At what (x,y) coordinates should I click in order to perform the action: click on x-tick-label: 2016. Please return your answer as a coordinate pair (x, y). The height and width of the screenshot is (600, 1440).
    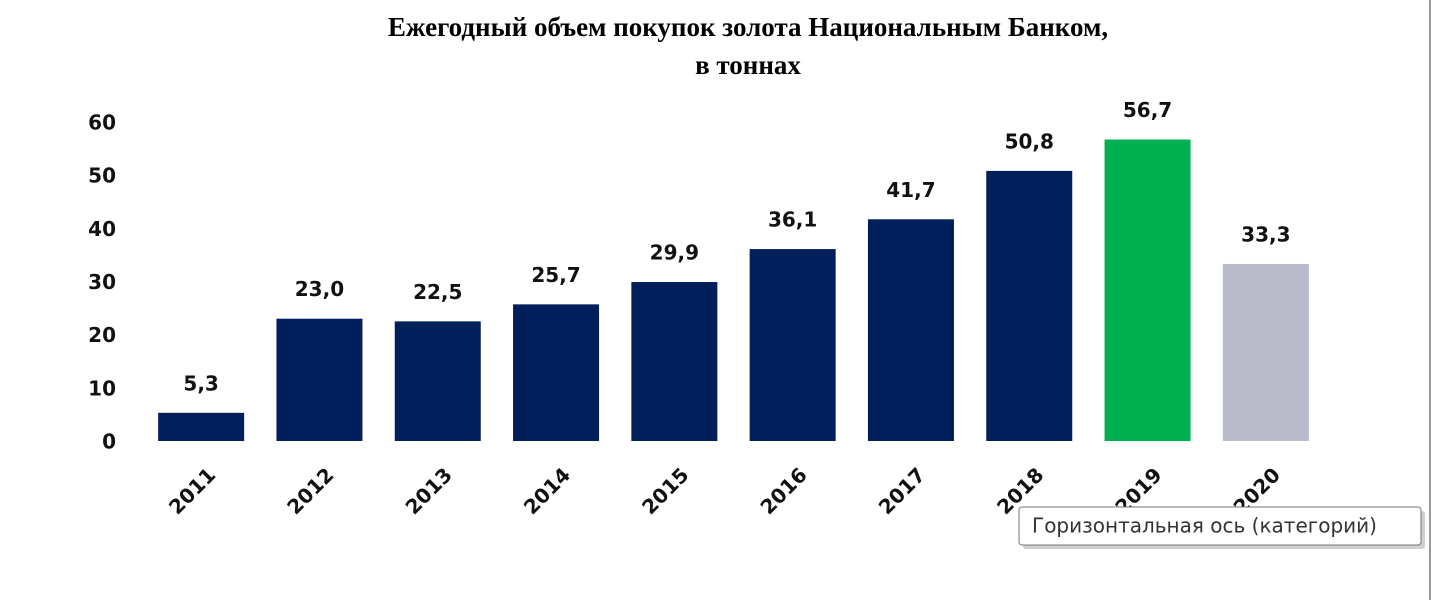
    Looking at the image, I should click on (783, 491).